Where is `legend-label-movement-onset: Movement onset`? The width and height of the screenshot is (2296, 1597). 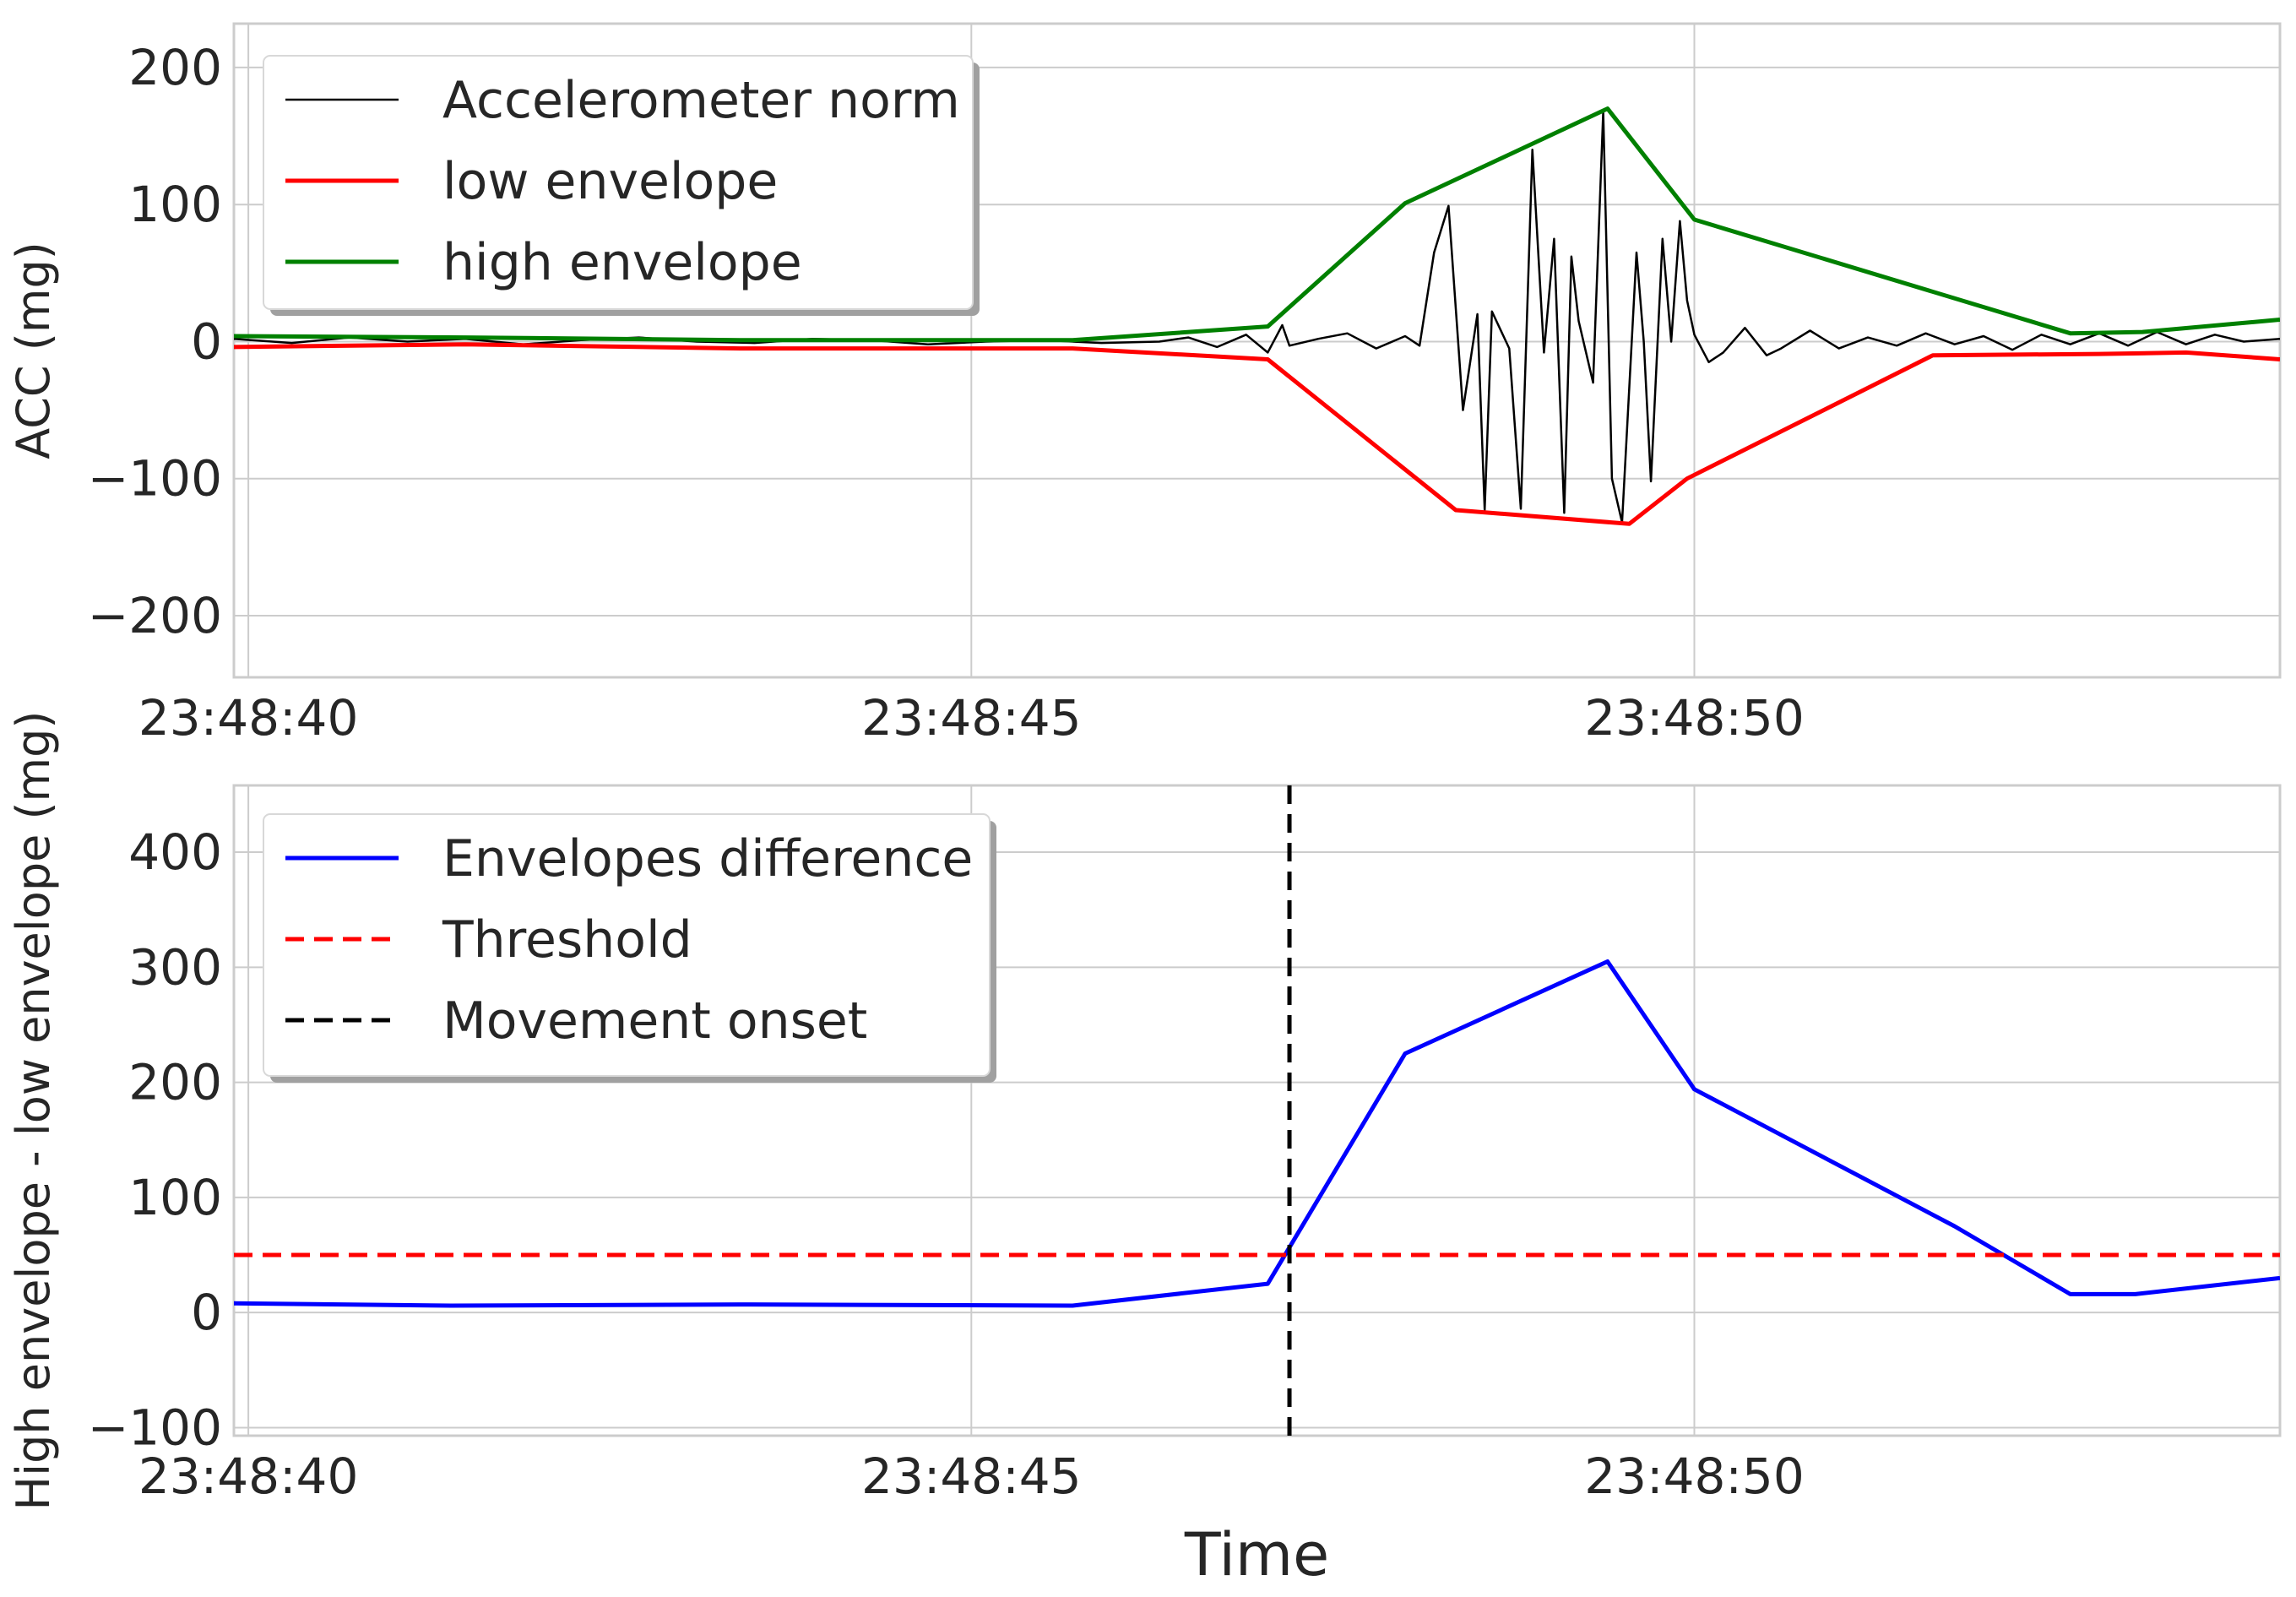
legend-label-movement-onset: Movement onset is located at coordinates (654, 1021).